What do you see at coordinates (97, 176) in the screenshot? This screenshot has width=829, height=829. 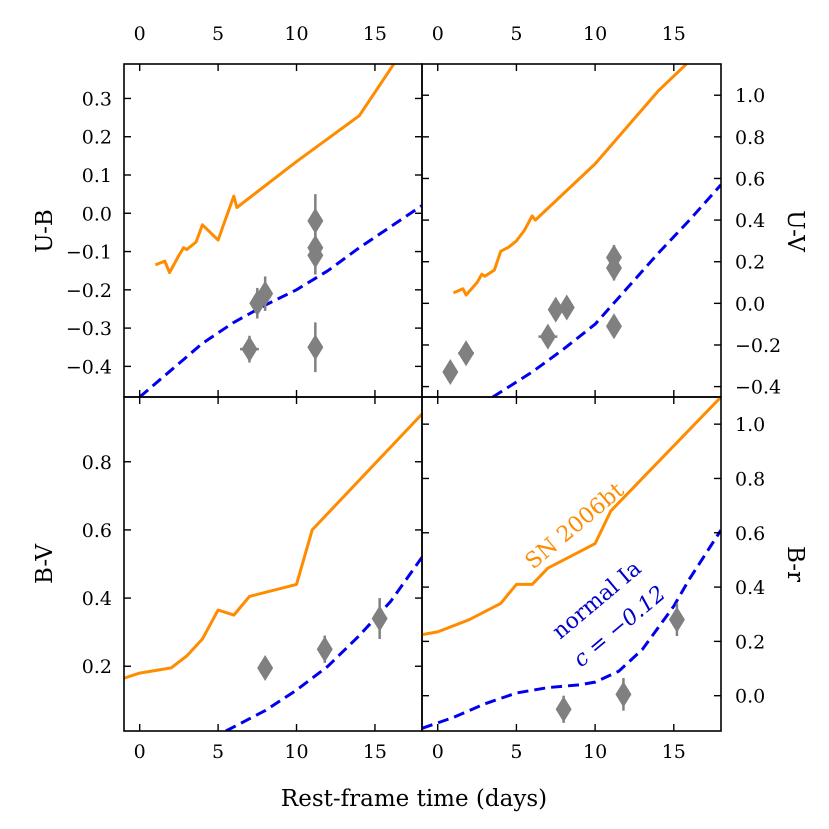 I see `y-tick-label: 0.1` at bounding box center [97, 176].